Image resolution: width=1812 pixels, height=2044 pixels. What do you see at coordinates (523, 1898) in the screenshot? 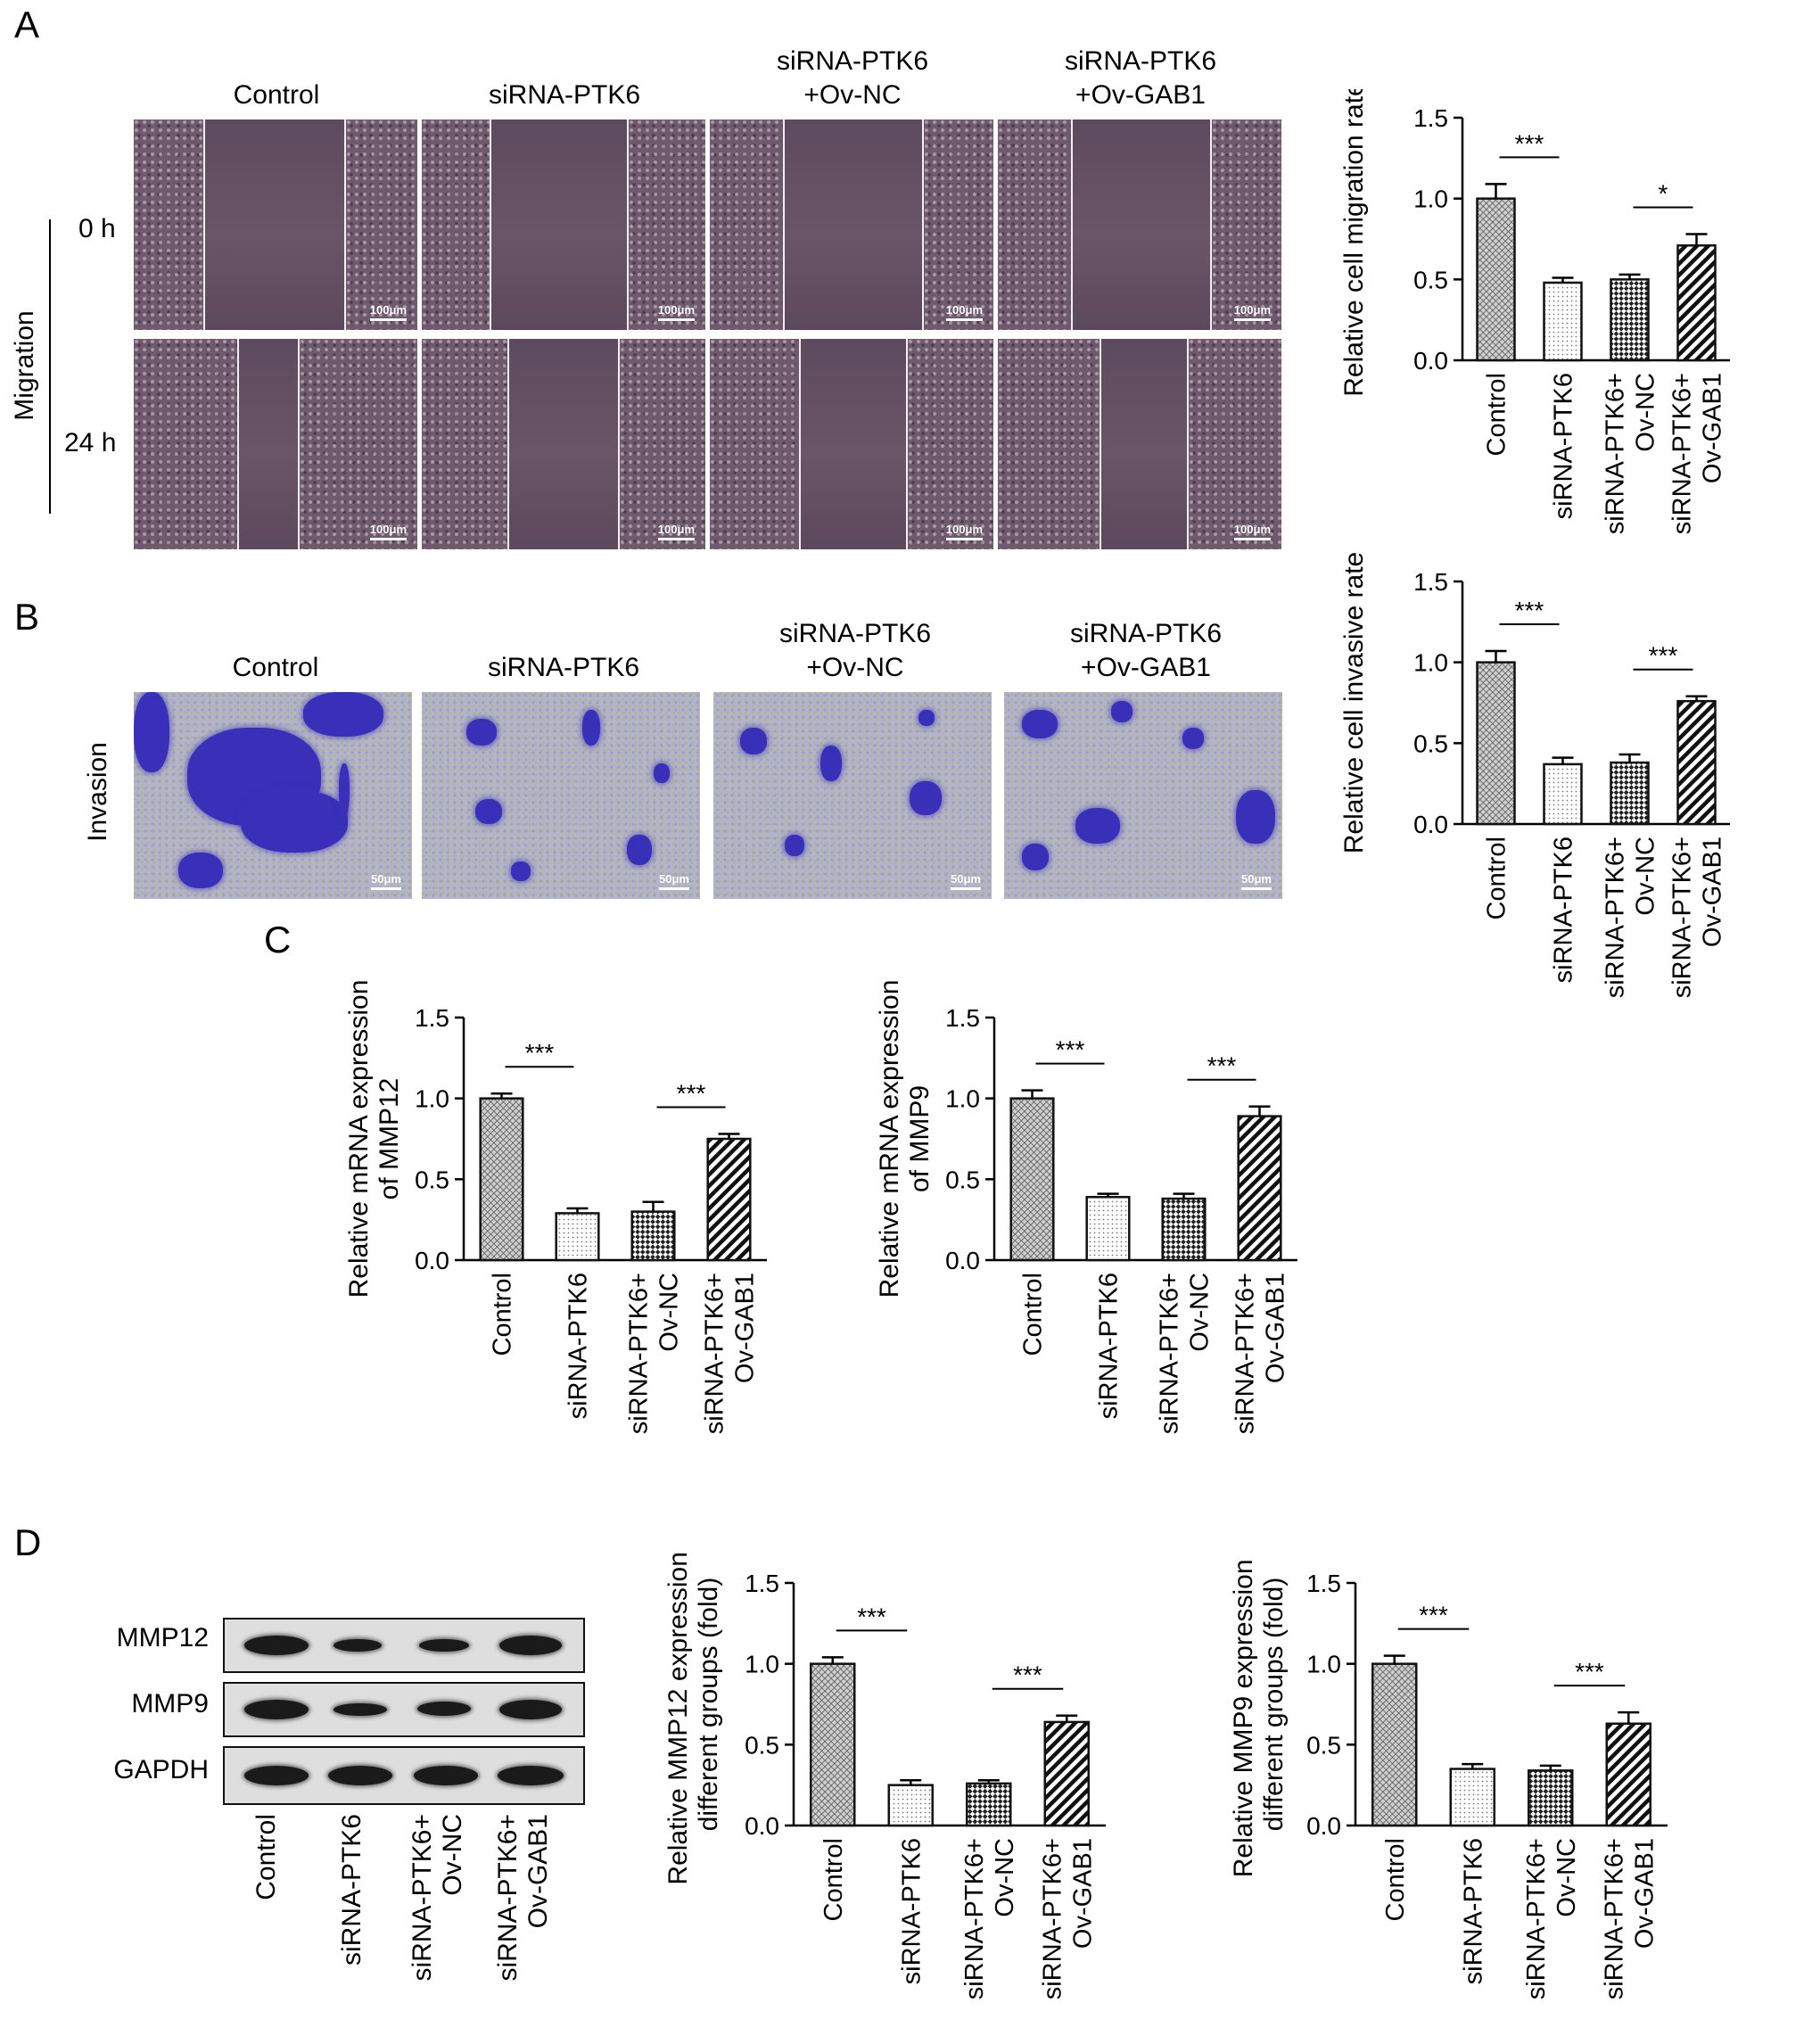
I see `blot-lane-label: siRNA-PTK6+Ov-GAB1` at bounding box center [523, 1898].